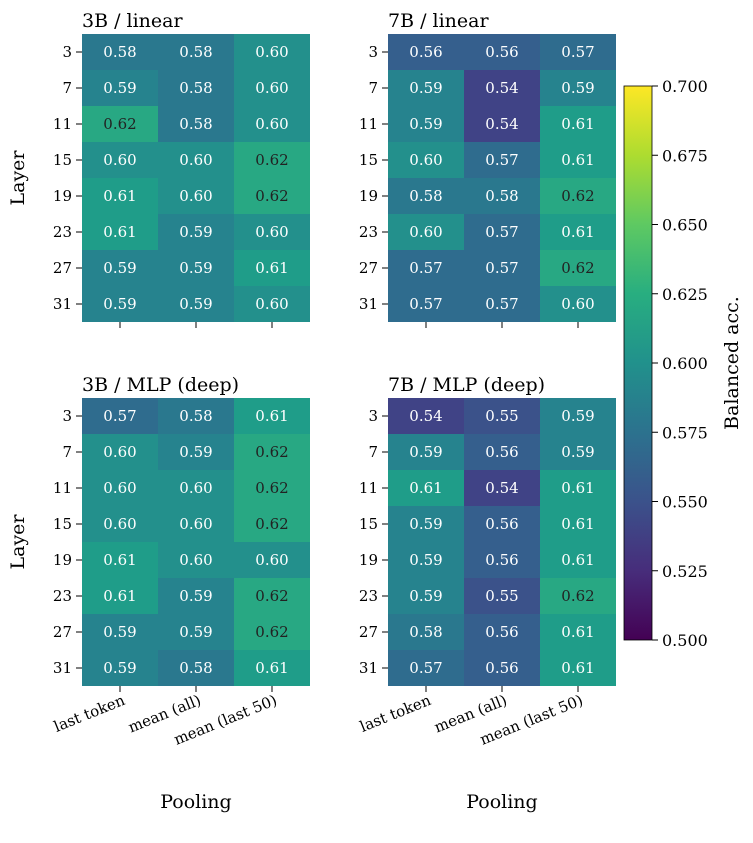 The width and height of the screenshot is (753, 843). I want to click on colorbar-tick-label: 0.600, so click(685, 363).